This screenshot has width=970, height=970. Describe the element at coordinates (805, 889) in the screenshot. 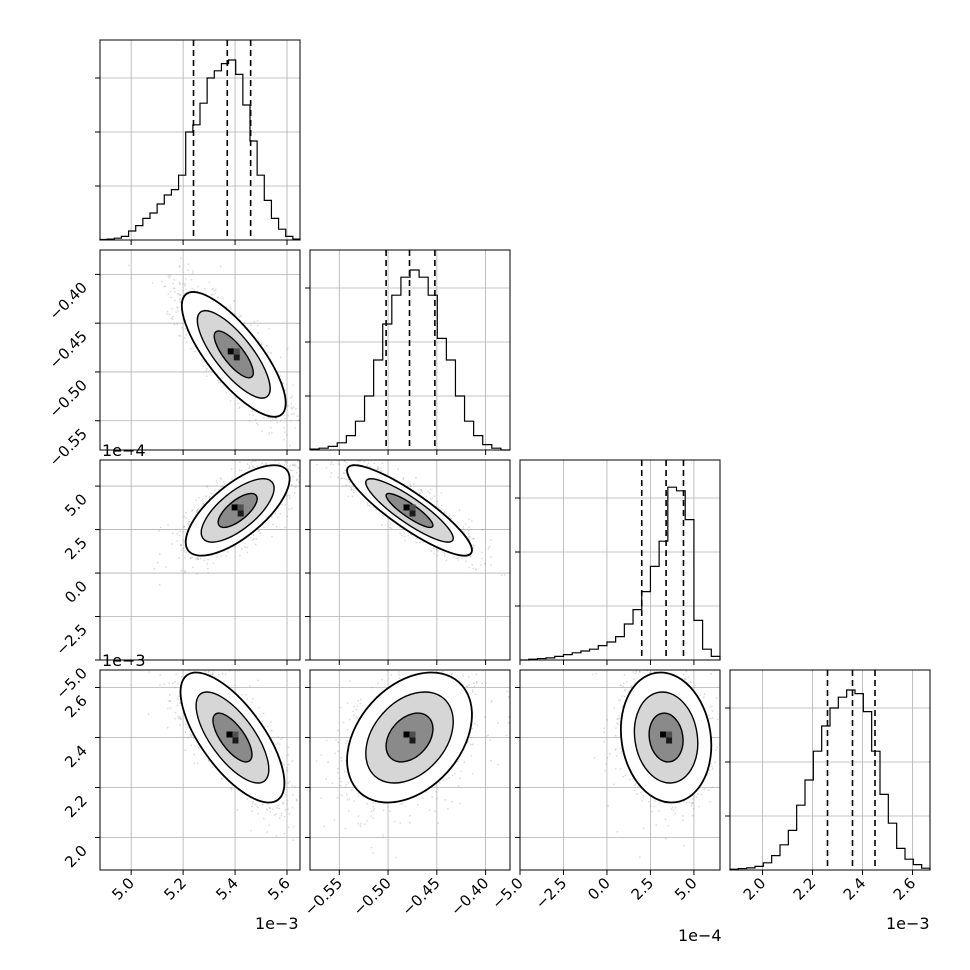

I see `x-tick-label: 2.2` at that location.